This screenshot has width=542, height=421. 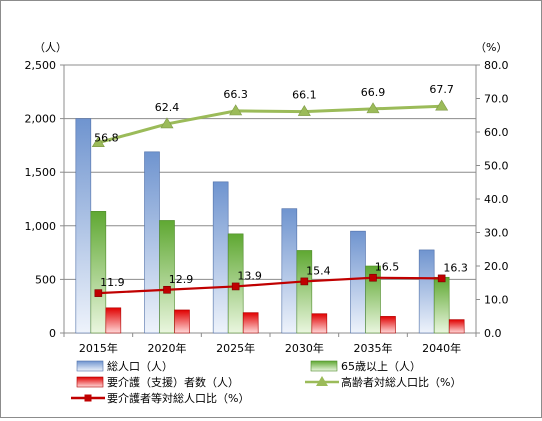 What do you see at coordinates (140, 366) in the screenshot?
I see `legend-label: 総人口（人）` at bounding box center [140, 366].